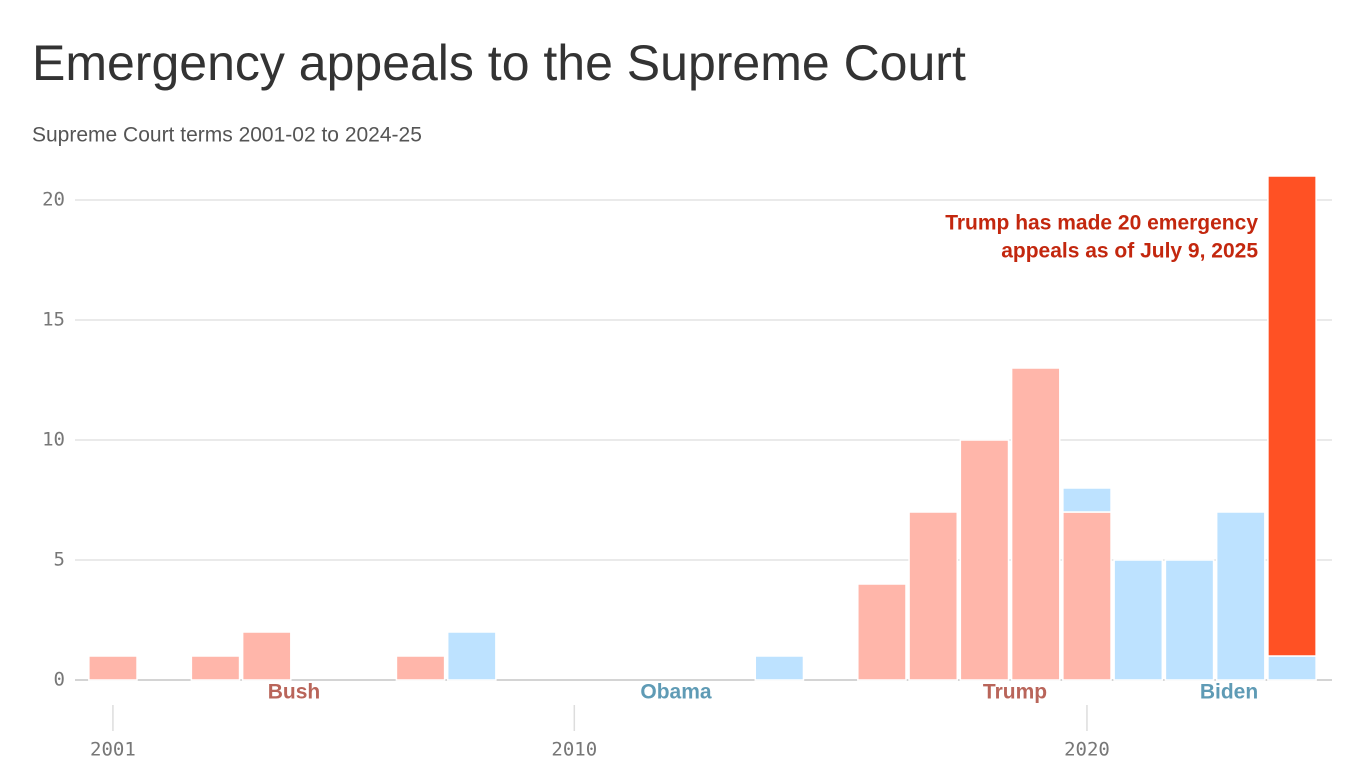  I want to click on annotation: Trump has made 20 emergency, so click(1101, 223).